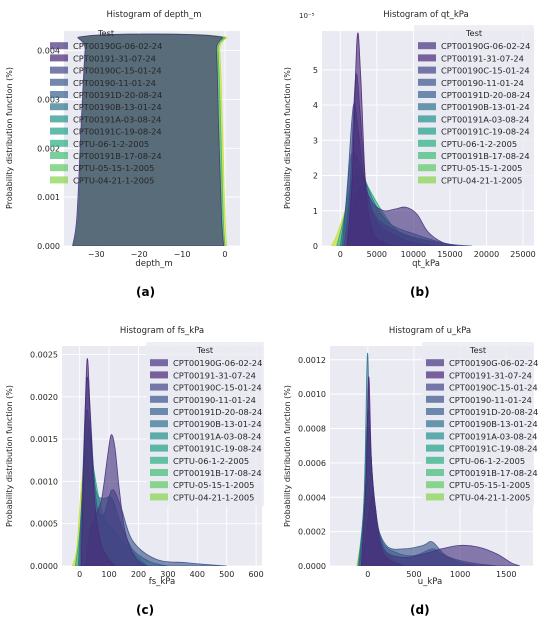  What do you see at coordinates (182, 254) in the screenshot?
I see `x-tick-label: −10` at bounding box center [182, 254].